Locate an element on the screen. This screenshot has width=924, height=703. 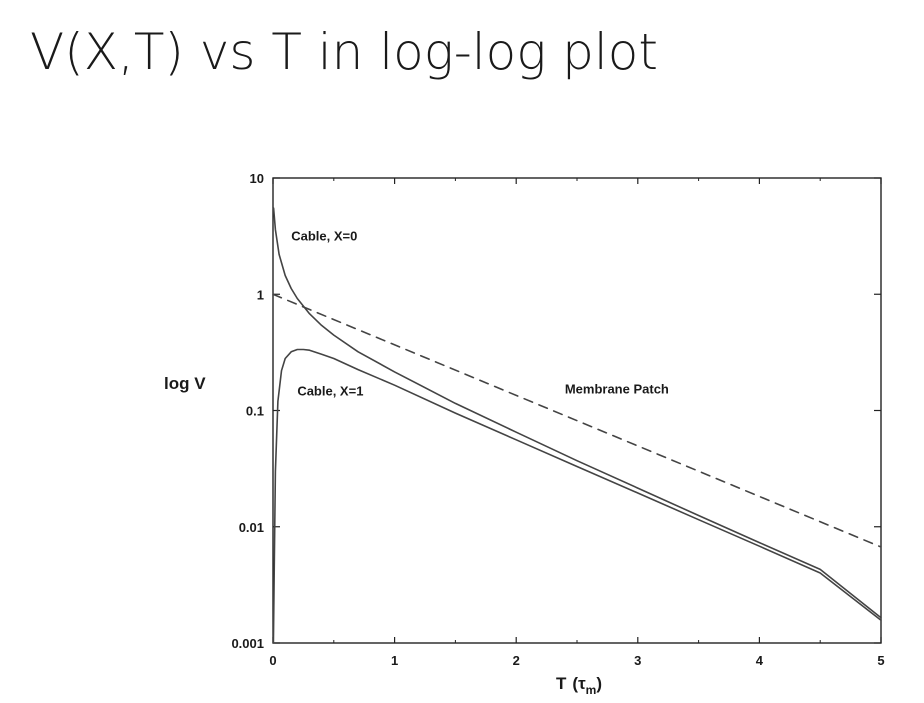
x-tick-label: 0 is located at coordinates (272, 660).